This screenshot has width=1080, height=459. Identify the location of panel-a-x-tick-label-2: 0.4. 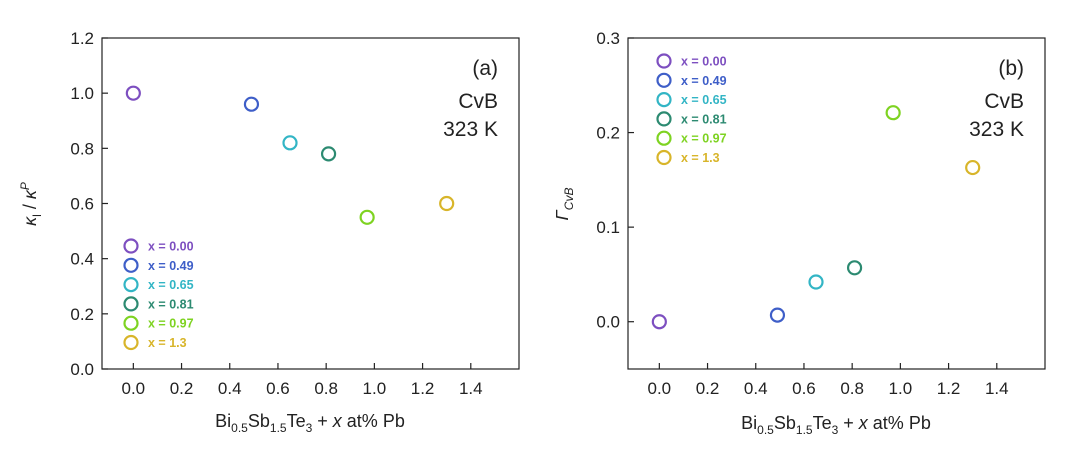
(230, 388).